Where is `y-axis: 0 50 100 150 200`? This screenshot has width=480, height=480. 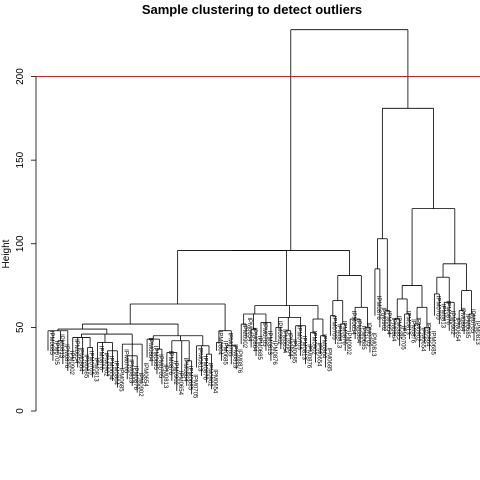 y-axis: 0 50 100 150 200 is located at coordinates (26, 241).